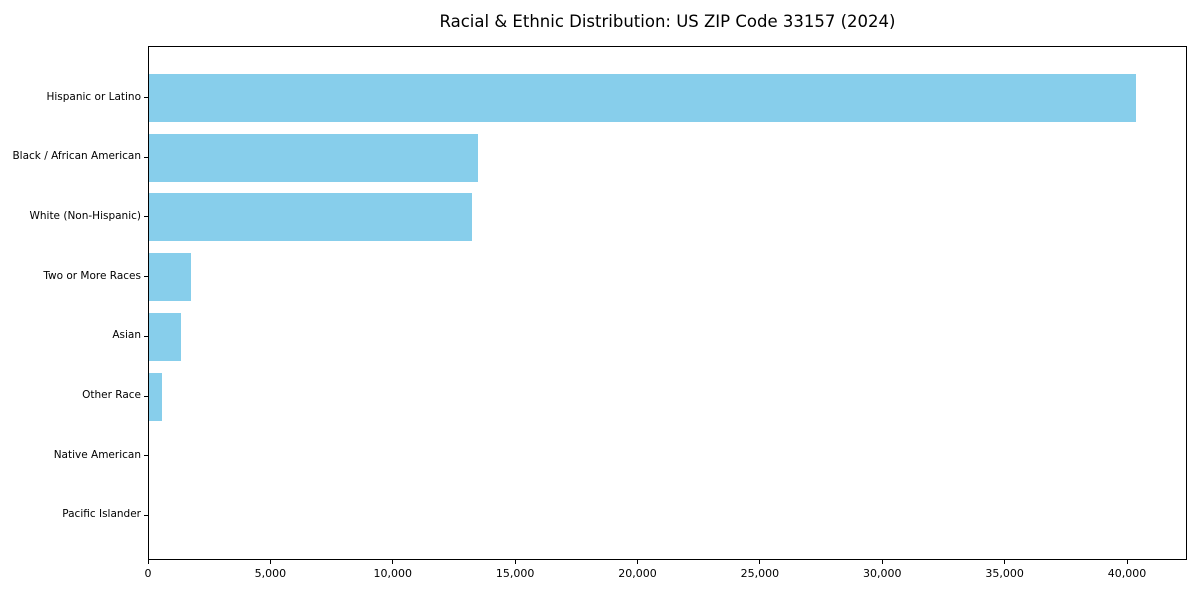 Image resolution: width=1200 pixels, height=600 pixels. Describe the element at coordinates (148, 573) in the screenshot. I see `x-tick-label: 0` at that location.